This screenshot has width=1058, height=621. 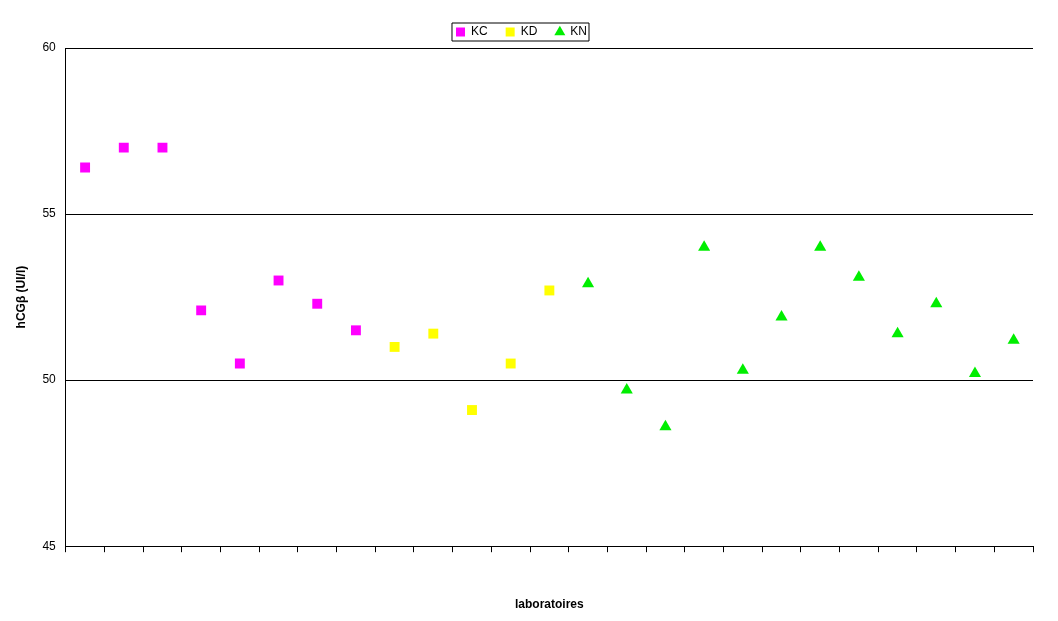 I want to click on legend-label: KD, so click(x=529, y=31).